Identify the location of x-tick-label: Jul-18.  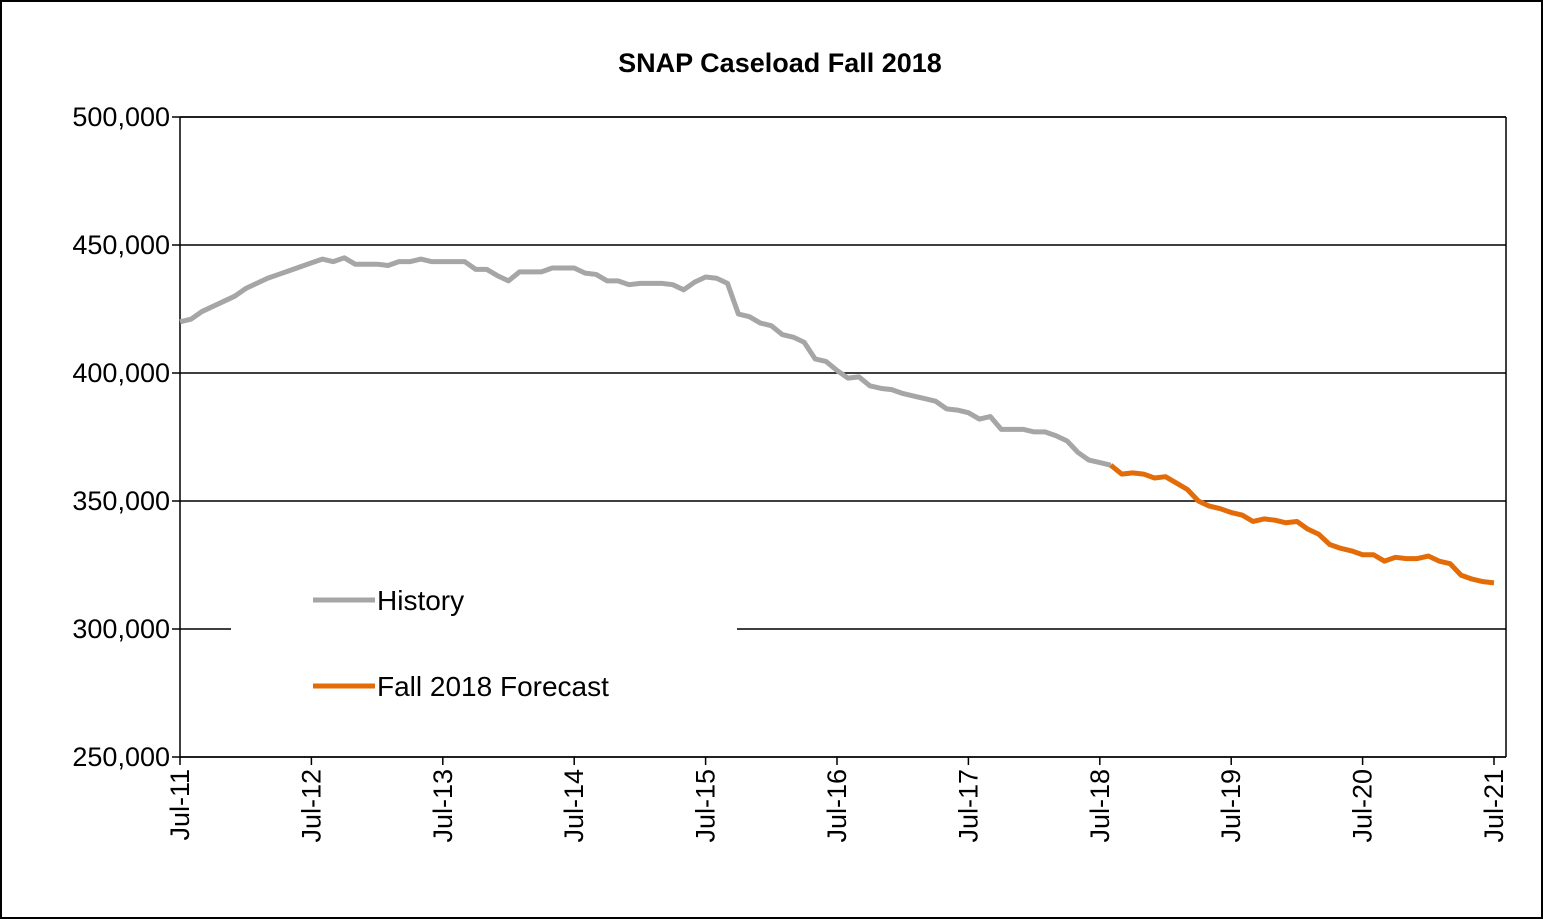
(1100, 806).